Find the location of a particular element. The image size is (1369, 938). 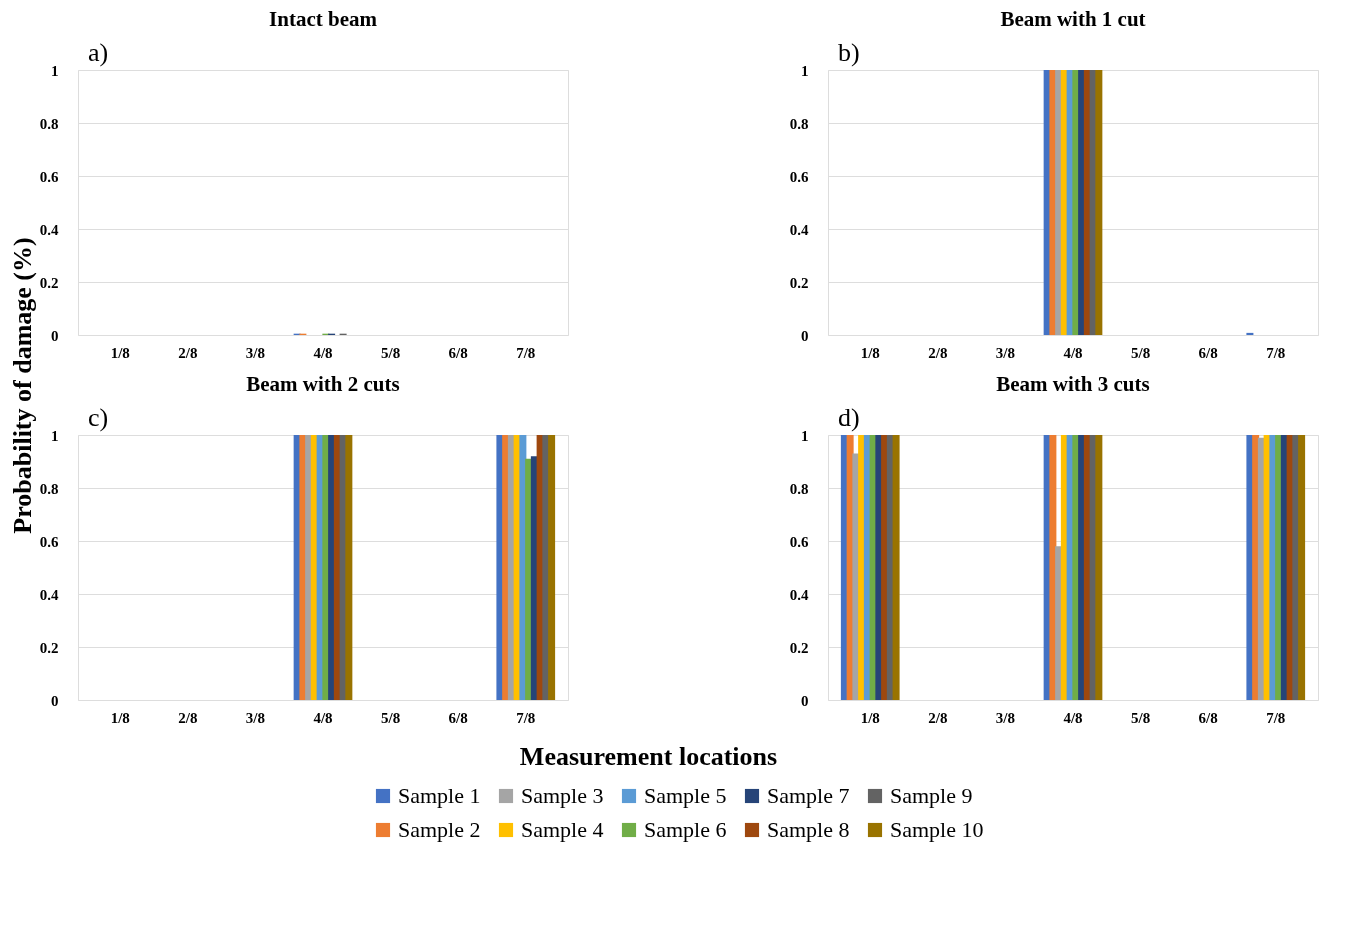

legend-label: Sample 10 is located at coordinates (937, 829).